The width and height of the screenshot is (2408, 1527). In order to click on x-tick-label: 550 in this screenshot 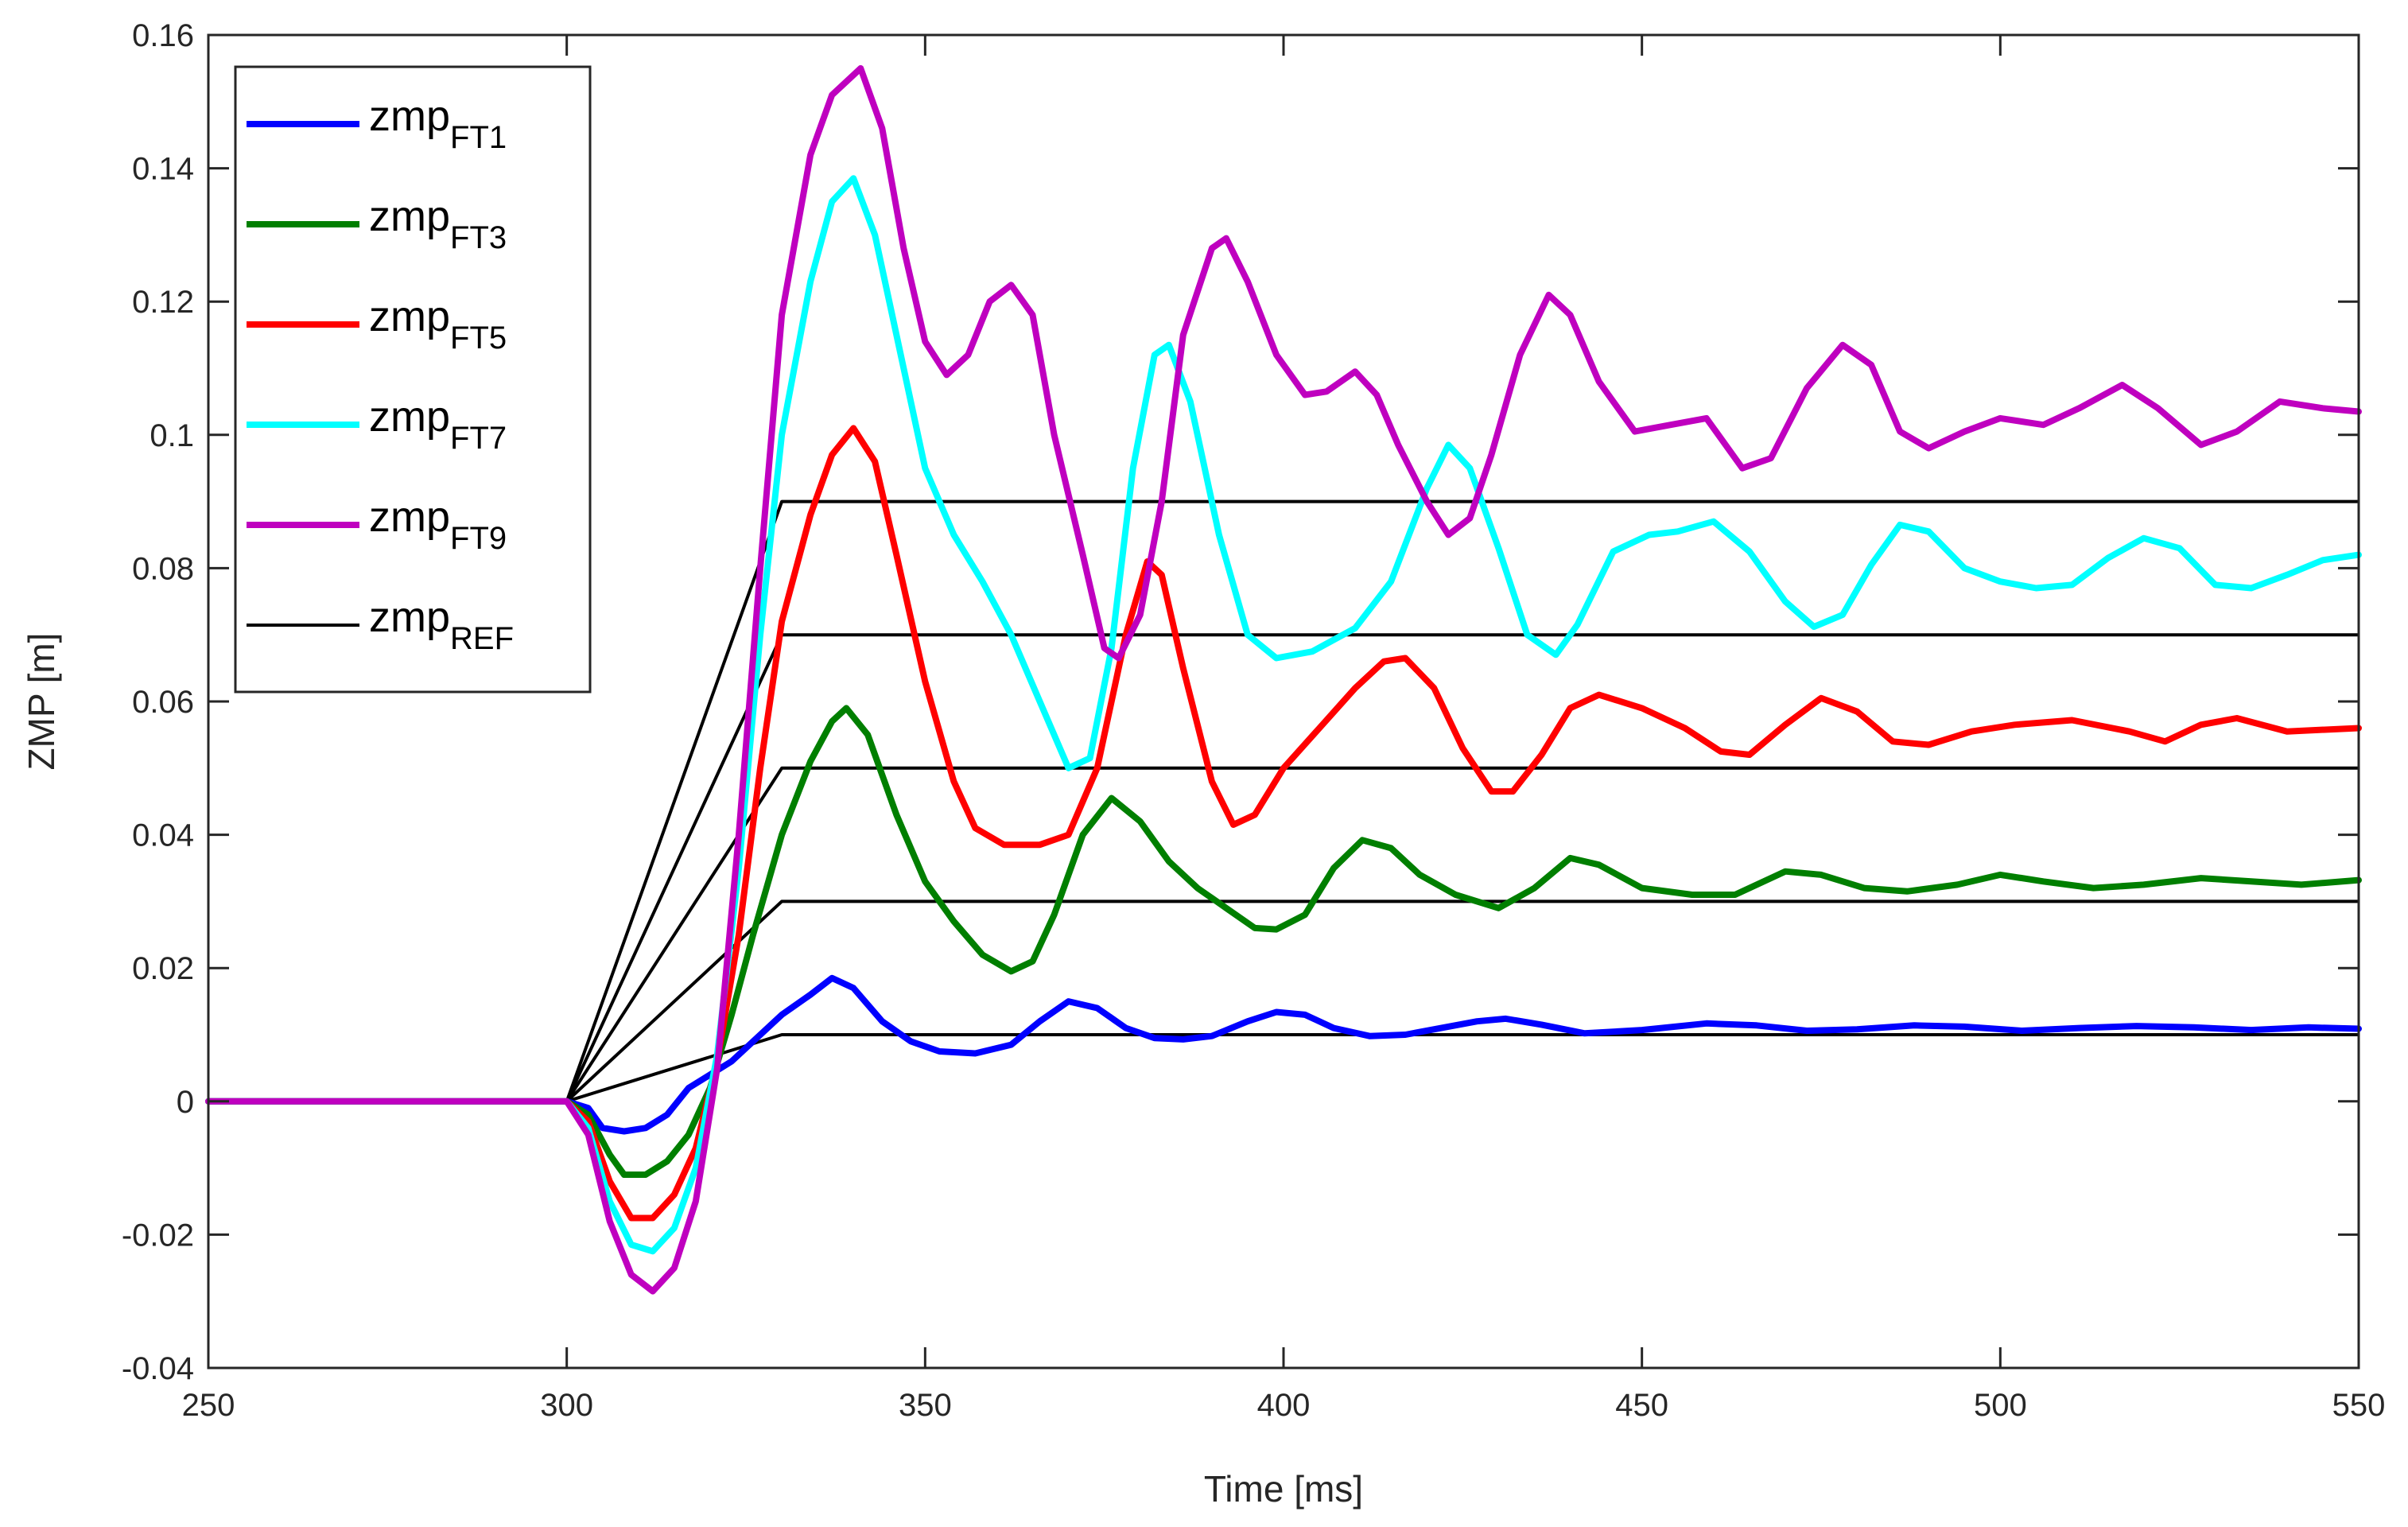, I will do `click(2359, 1405)`.